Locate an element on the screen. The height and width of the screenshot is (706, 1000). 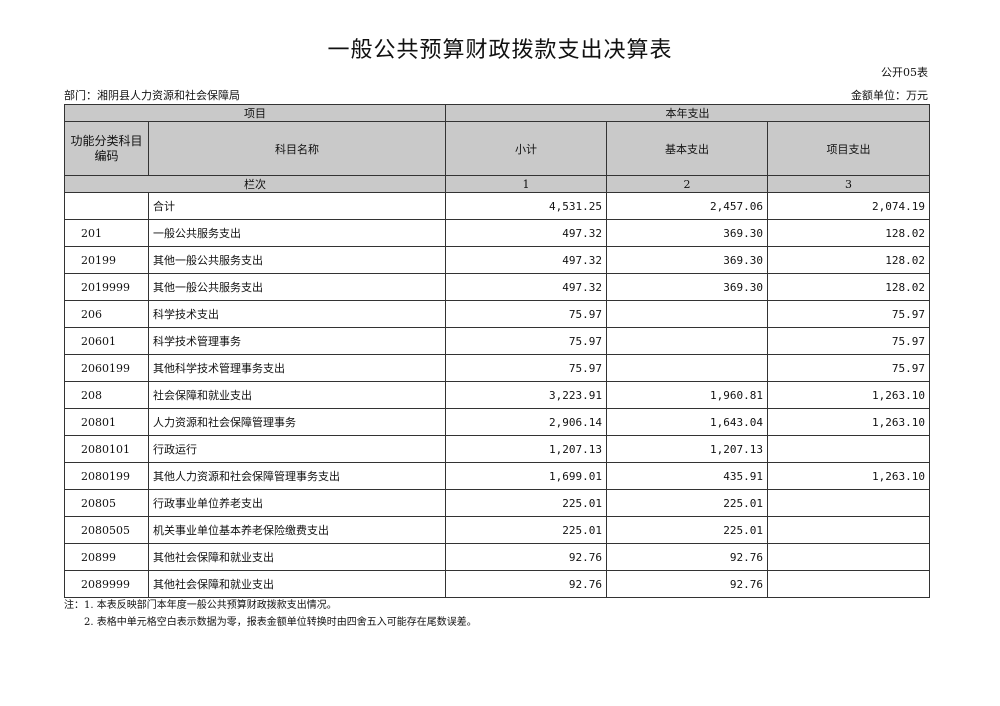
department-label: 部门：湘阴县人力资源和社会保障局 is located at coordinates (152, 95).